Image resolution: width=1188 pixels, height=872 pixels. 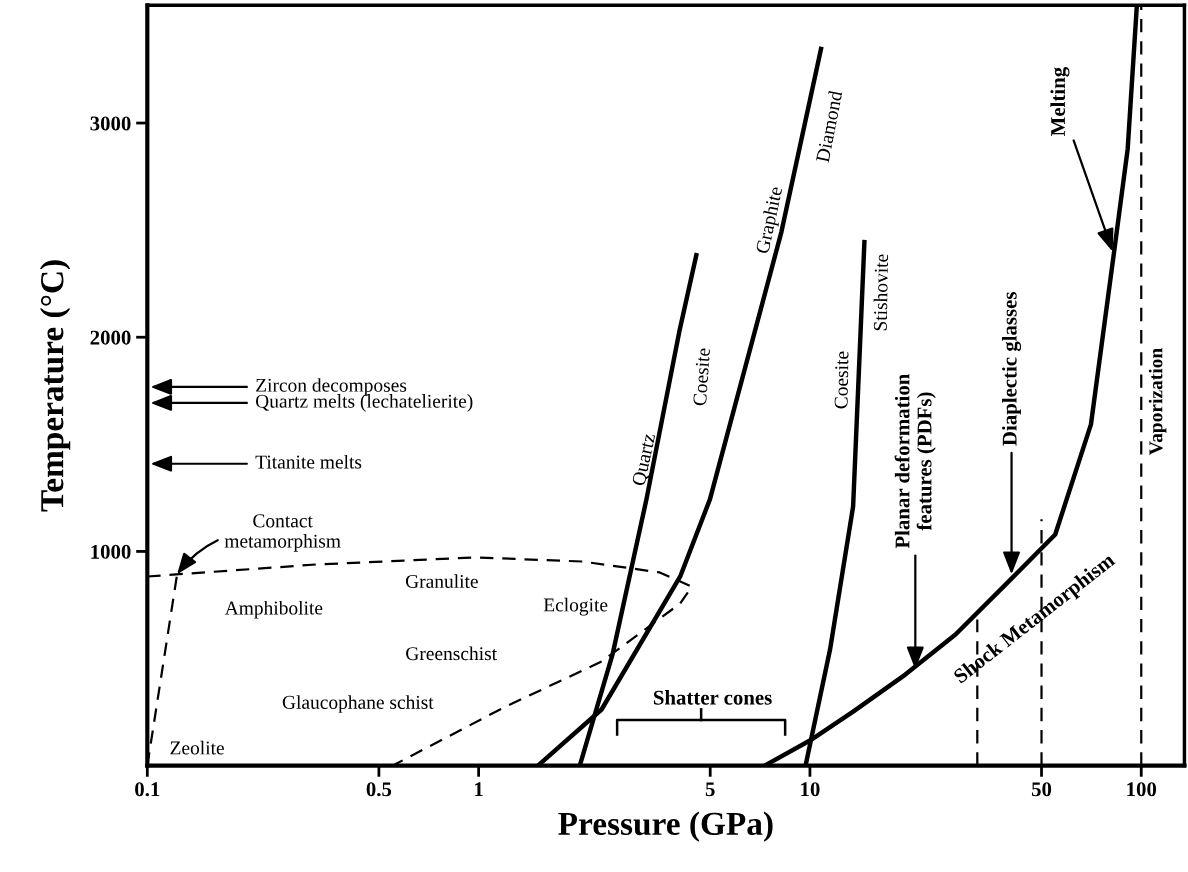 I want to click on y-tick-label: 2000, so click(x=110, y=337).